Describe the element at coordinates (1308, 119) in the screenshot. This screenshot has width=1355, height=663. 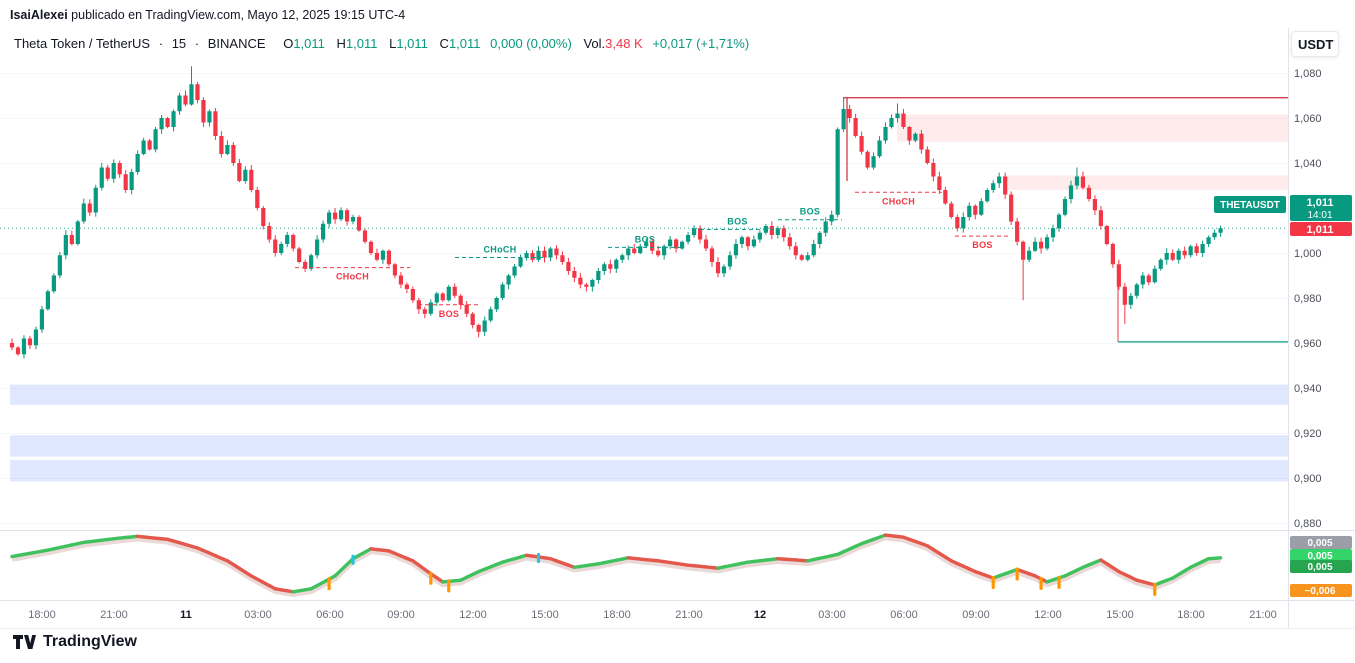
I see `svg-text: 1,060` at that location.